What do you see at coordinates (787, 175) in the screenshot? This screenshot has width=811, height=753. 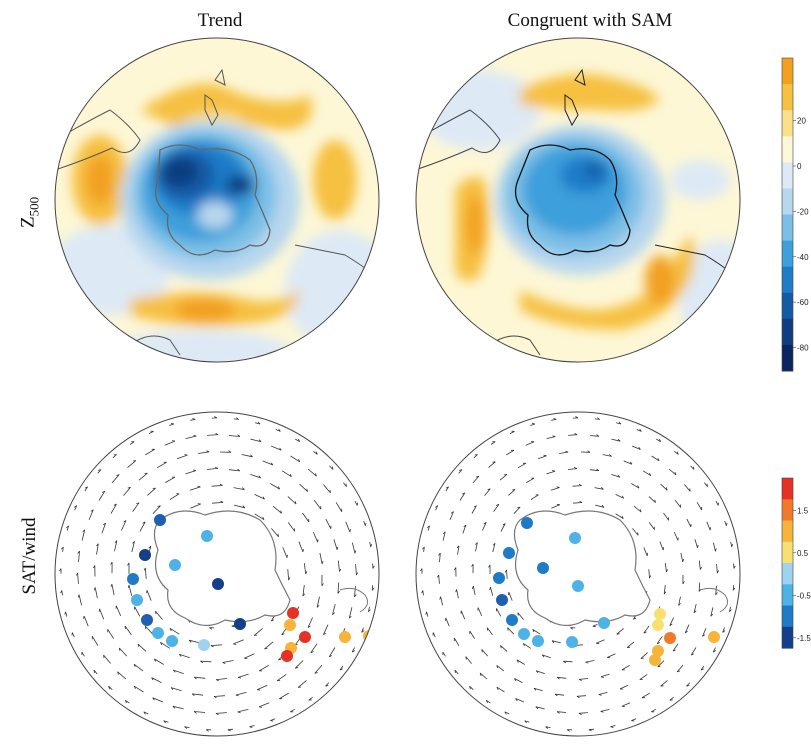 I see `colorbar-segment` at bounding box center [787, 175].